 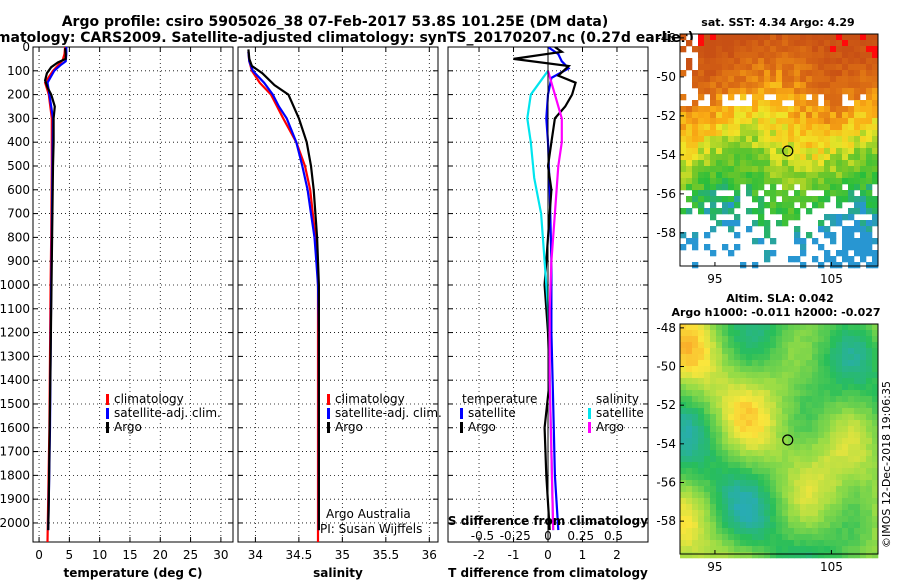 What do you see at coordinates (482, 536) in the screenshot?
I see `top-x-tick-label: -0.5` at bounding box center [482, 536].